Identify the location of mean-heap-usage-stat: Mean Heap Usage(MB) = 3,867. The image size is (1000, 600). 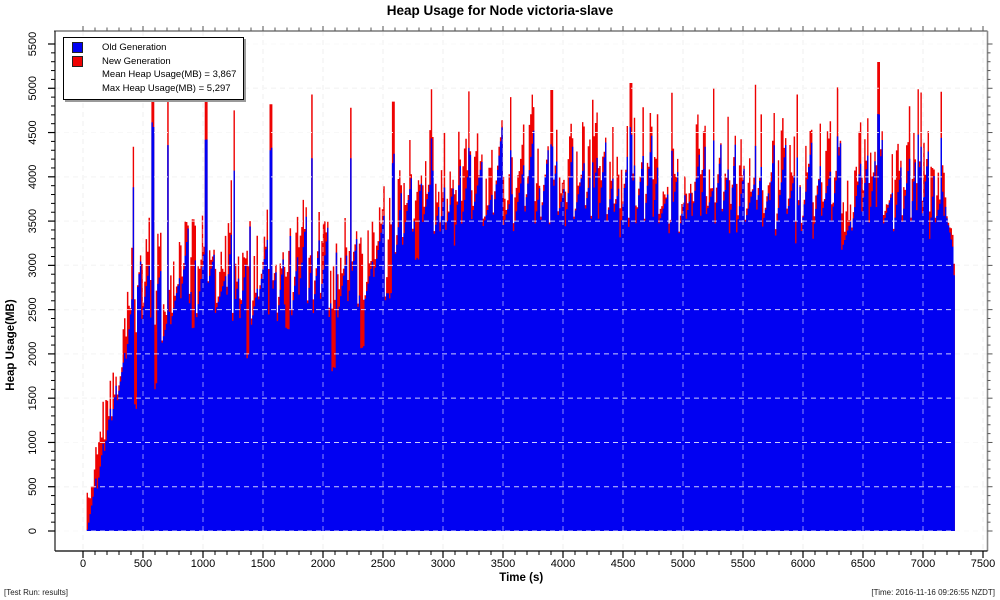
(169, 74).